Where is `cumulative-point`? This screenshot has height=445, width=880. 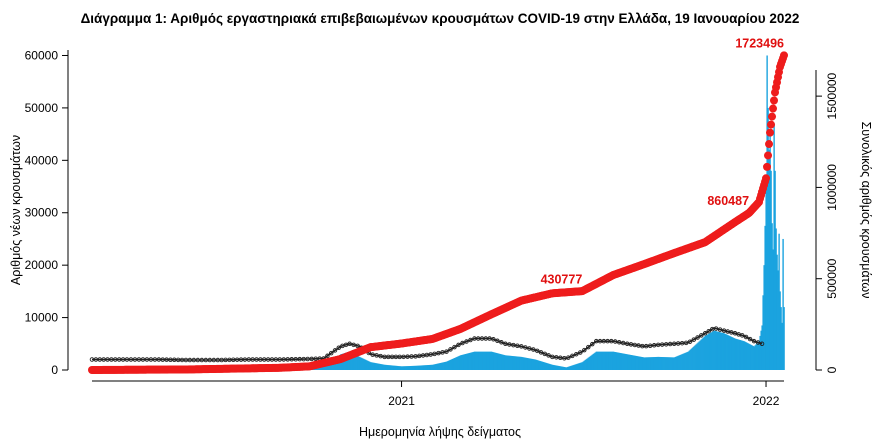
cumulative-point is located at coordinates (774, 100).